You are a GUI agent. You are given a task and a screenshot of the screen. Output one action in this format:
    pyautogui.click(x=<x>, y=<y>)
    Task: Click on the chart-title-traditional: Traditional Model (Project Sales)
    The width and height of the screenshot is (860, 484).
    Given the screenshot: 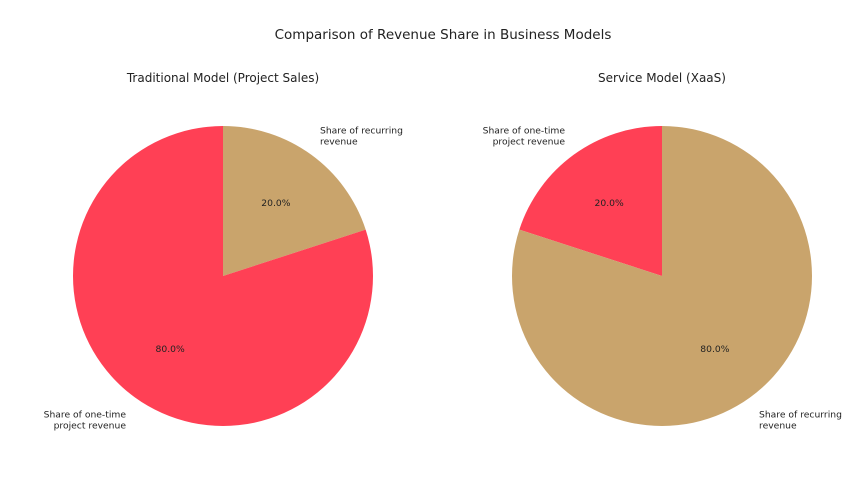 What is the action you would take?
    pyautogui.click(x=222, y=78)
    